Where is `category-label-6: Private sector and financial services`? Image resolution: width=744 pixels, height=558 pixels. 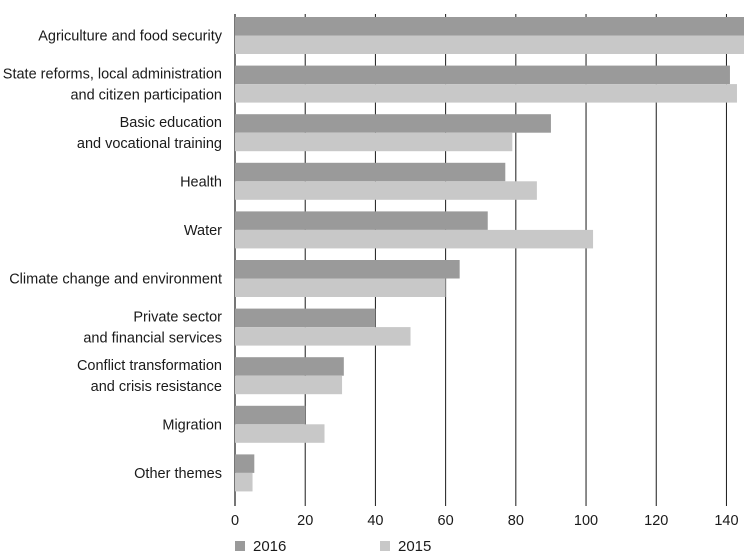
category-label-6: Private sector and financial services is located at coordinates (152, 328).